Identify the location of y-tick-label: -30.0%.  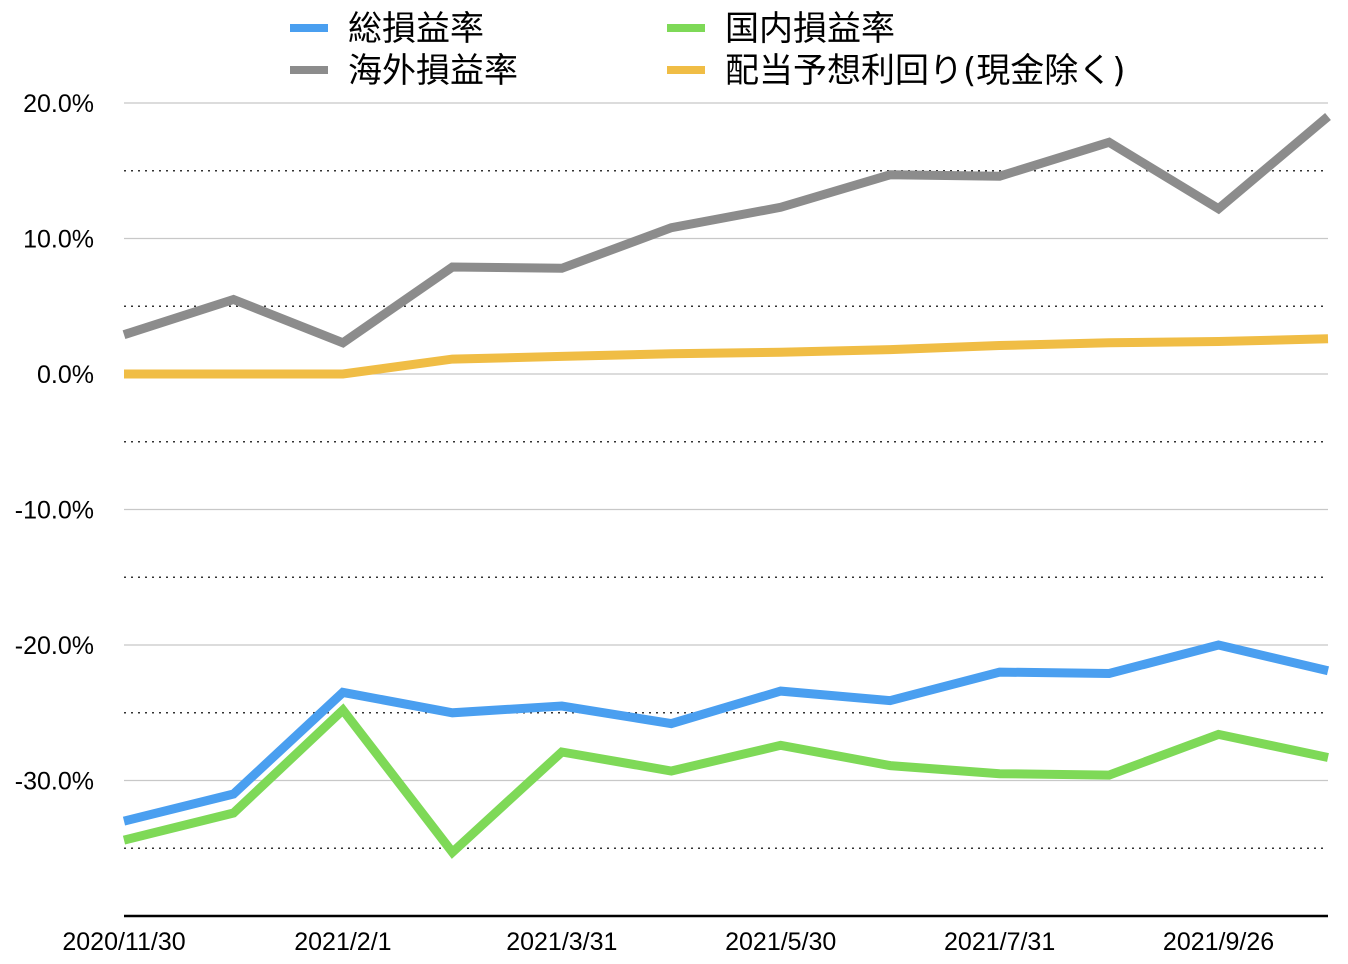
(54, 782).